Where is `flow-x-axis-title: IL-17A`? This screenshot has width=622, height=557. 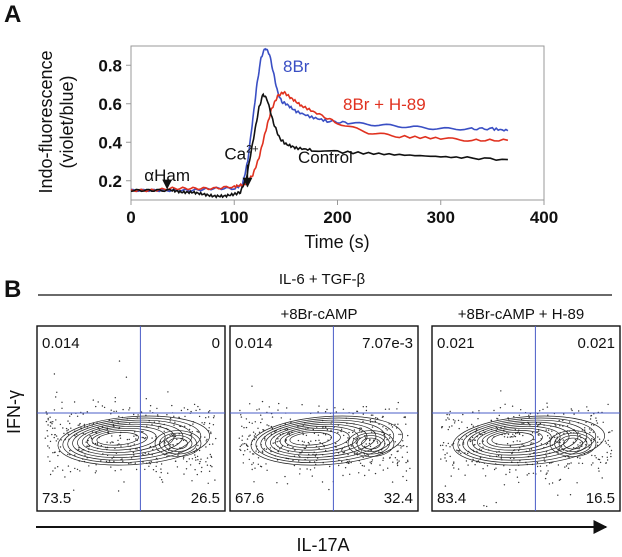
flow-x-axis-title: IL-17A is located at coordinates (322, 545).